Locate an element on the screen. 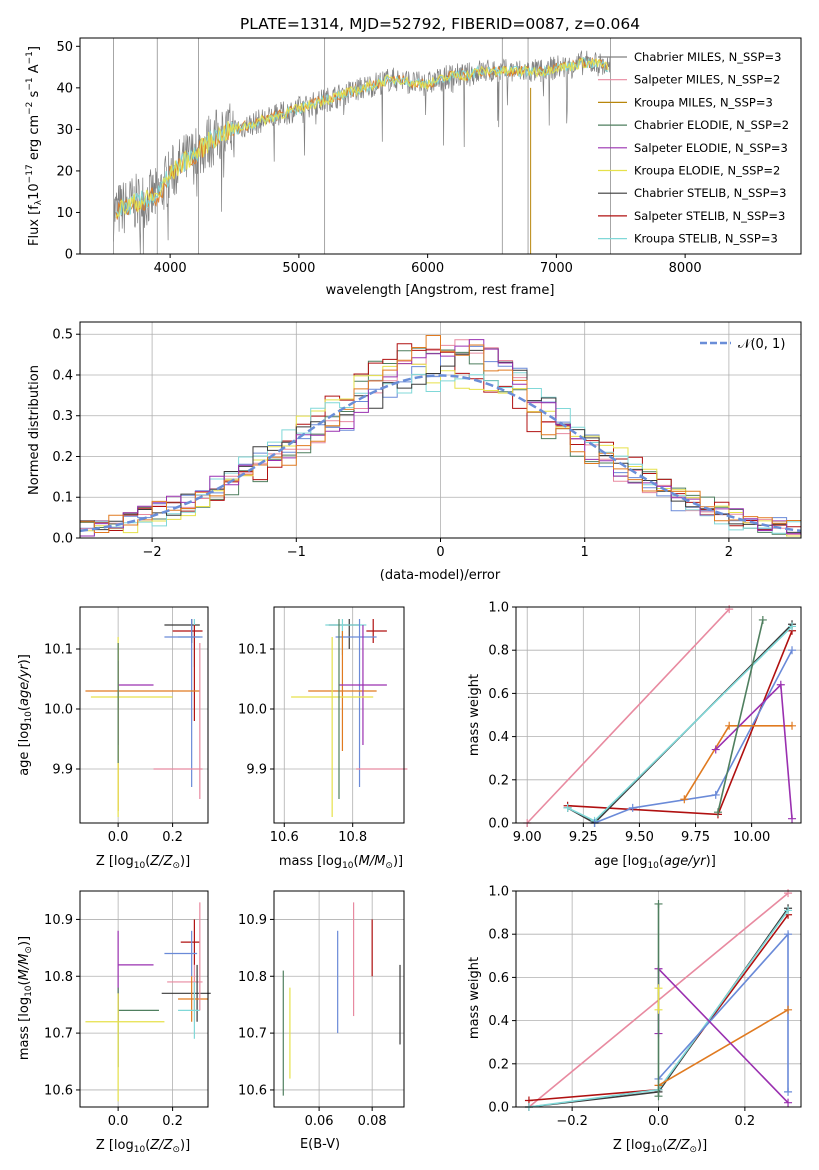  observed-spectrum is located at coordinates (362, 152).